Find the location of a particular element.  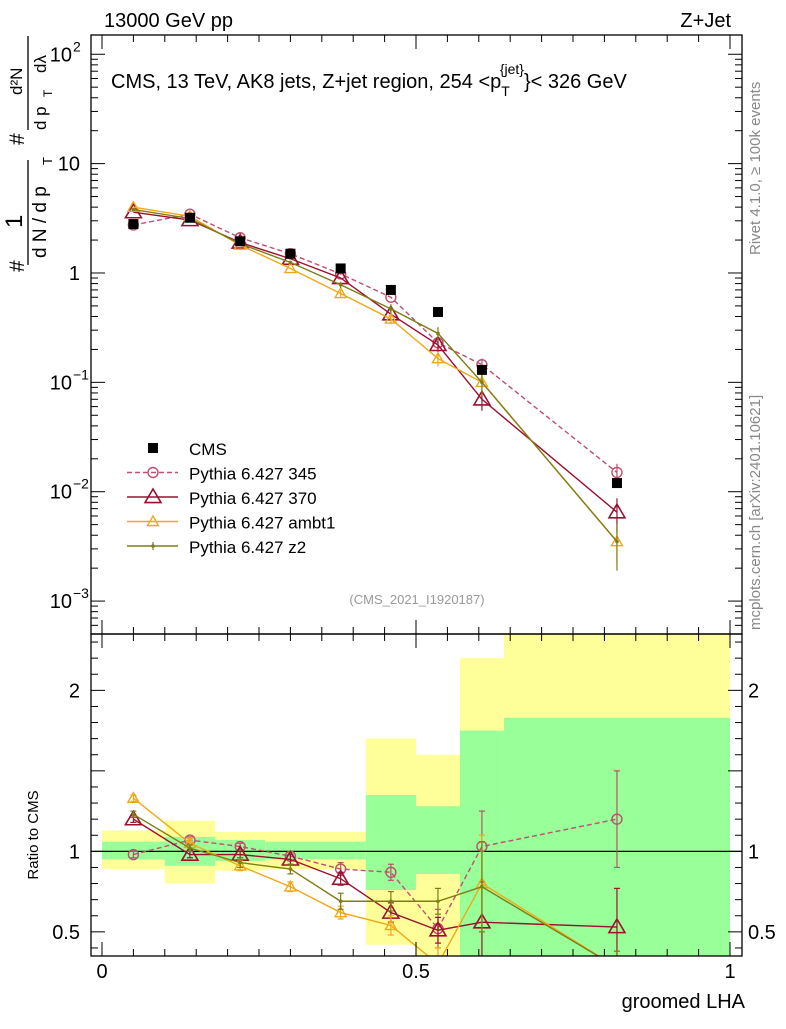

ratio-y-axis-title: Ratio to CMS is located at coordinates (33, 834).